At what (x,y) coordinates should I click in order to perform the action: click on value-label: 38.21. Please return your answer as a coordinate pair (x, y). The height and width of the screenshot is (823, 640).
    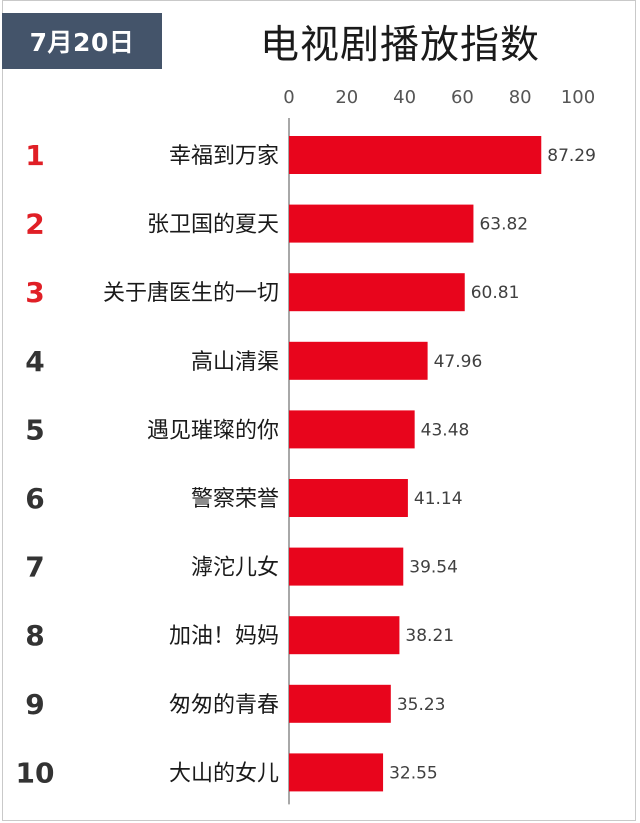
    Looking at the image, I should click on (429, 636).